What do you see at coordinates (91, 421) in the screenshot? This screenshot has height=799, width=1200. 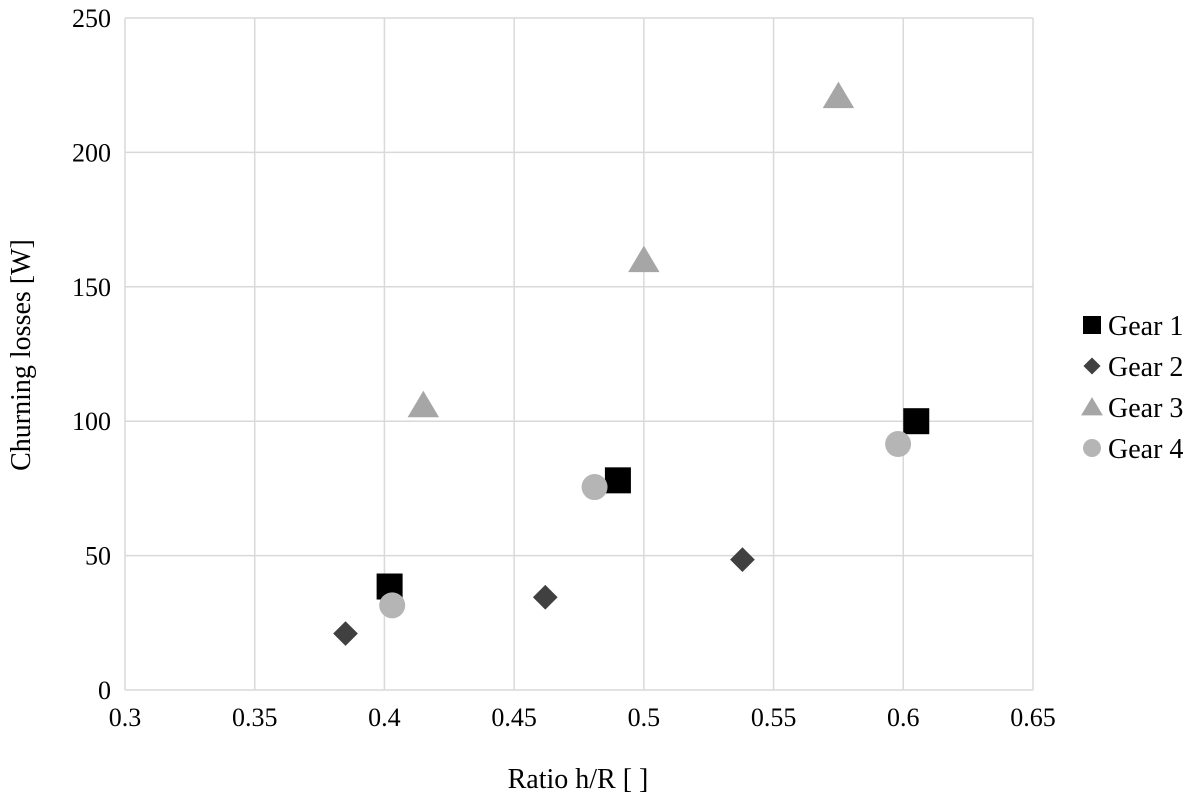 I see `y-tick-label: 100` at bounding box center [91, 421].